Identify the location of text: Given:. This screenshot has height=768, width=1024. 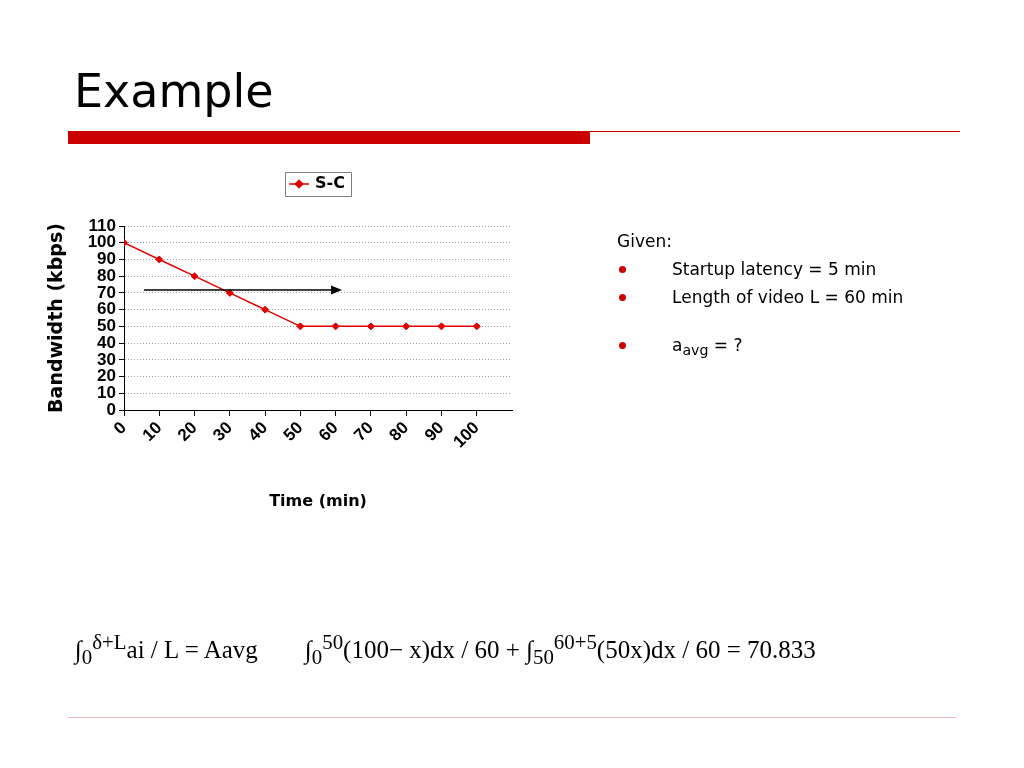
(645, 241).